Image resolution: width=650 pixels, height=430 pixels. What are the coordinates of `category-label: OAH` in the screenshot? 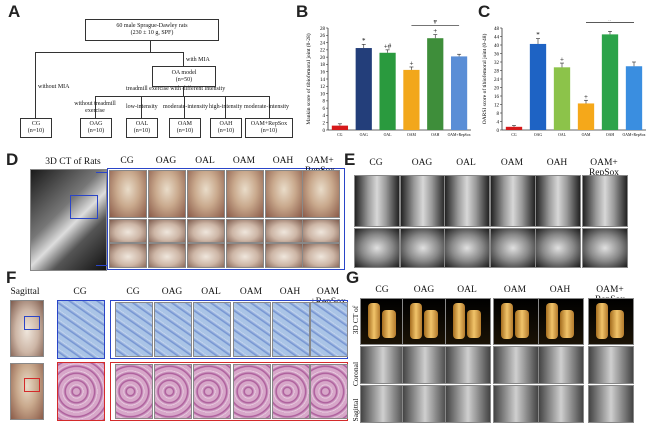 It's located at (435, 135).